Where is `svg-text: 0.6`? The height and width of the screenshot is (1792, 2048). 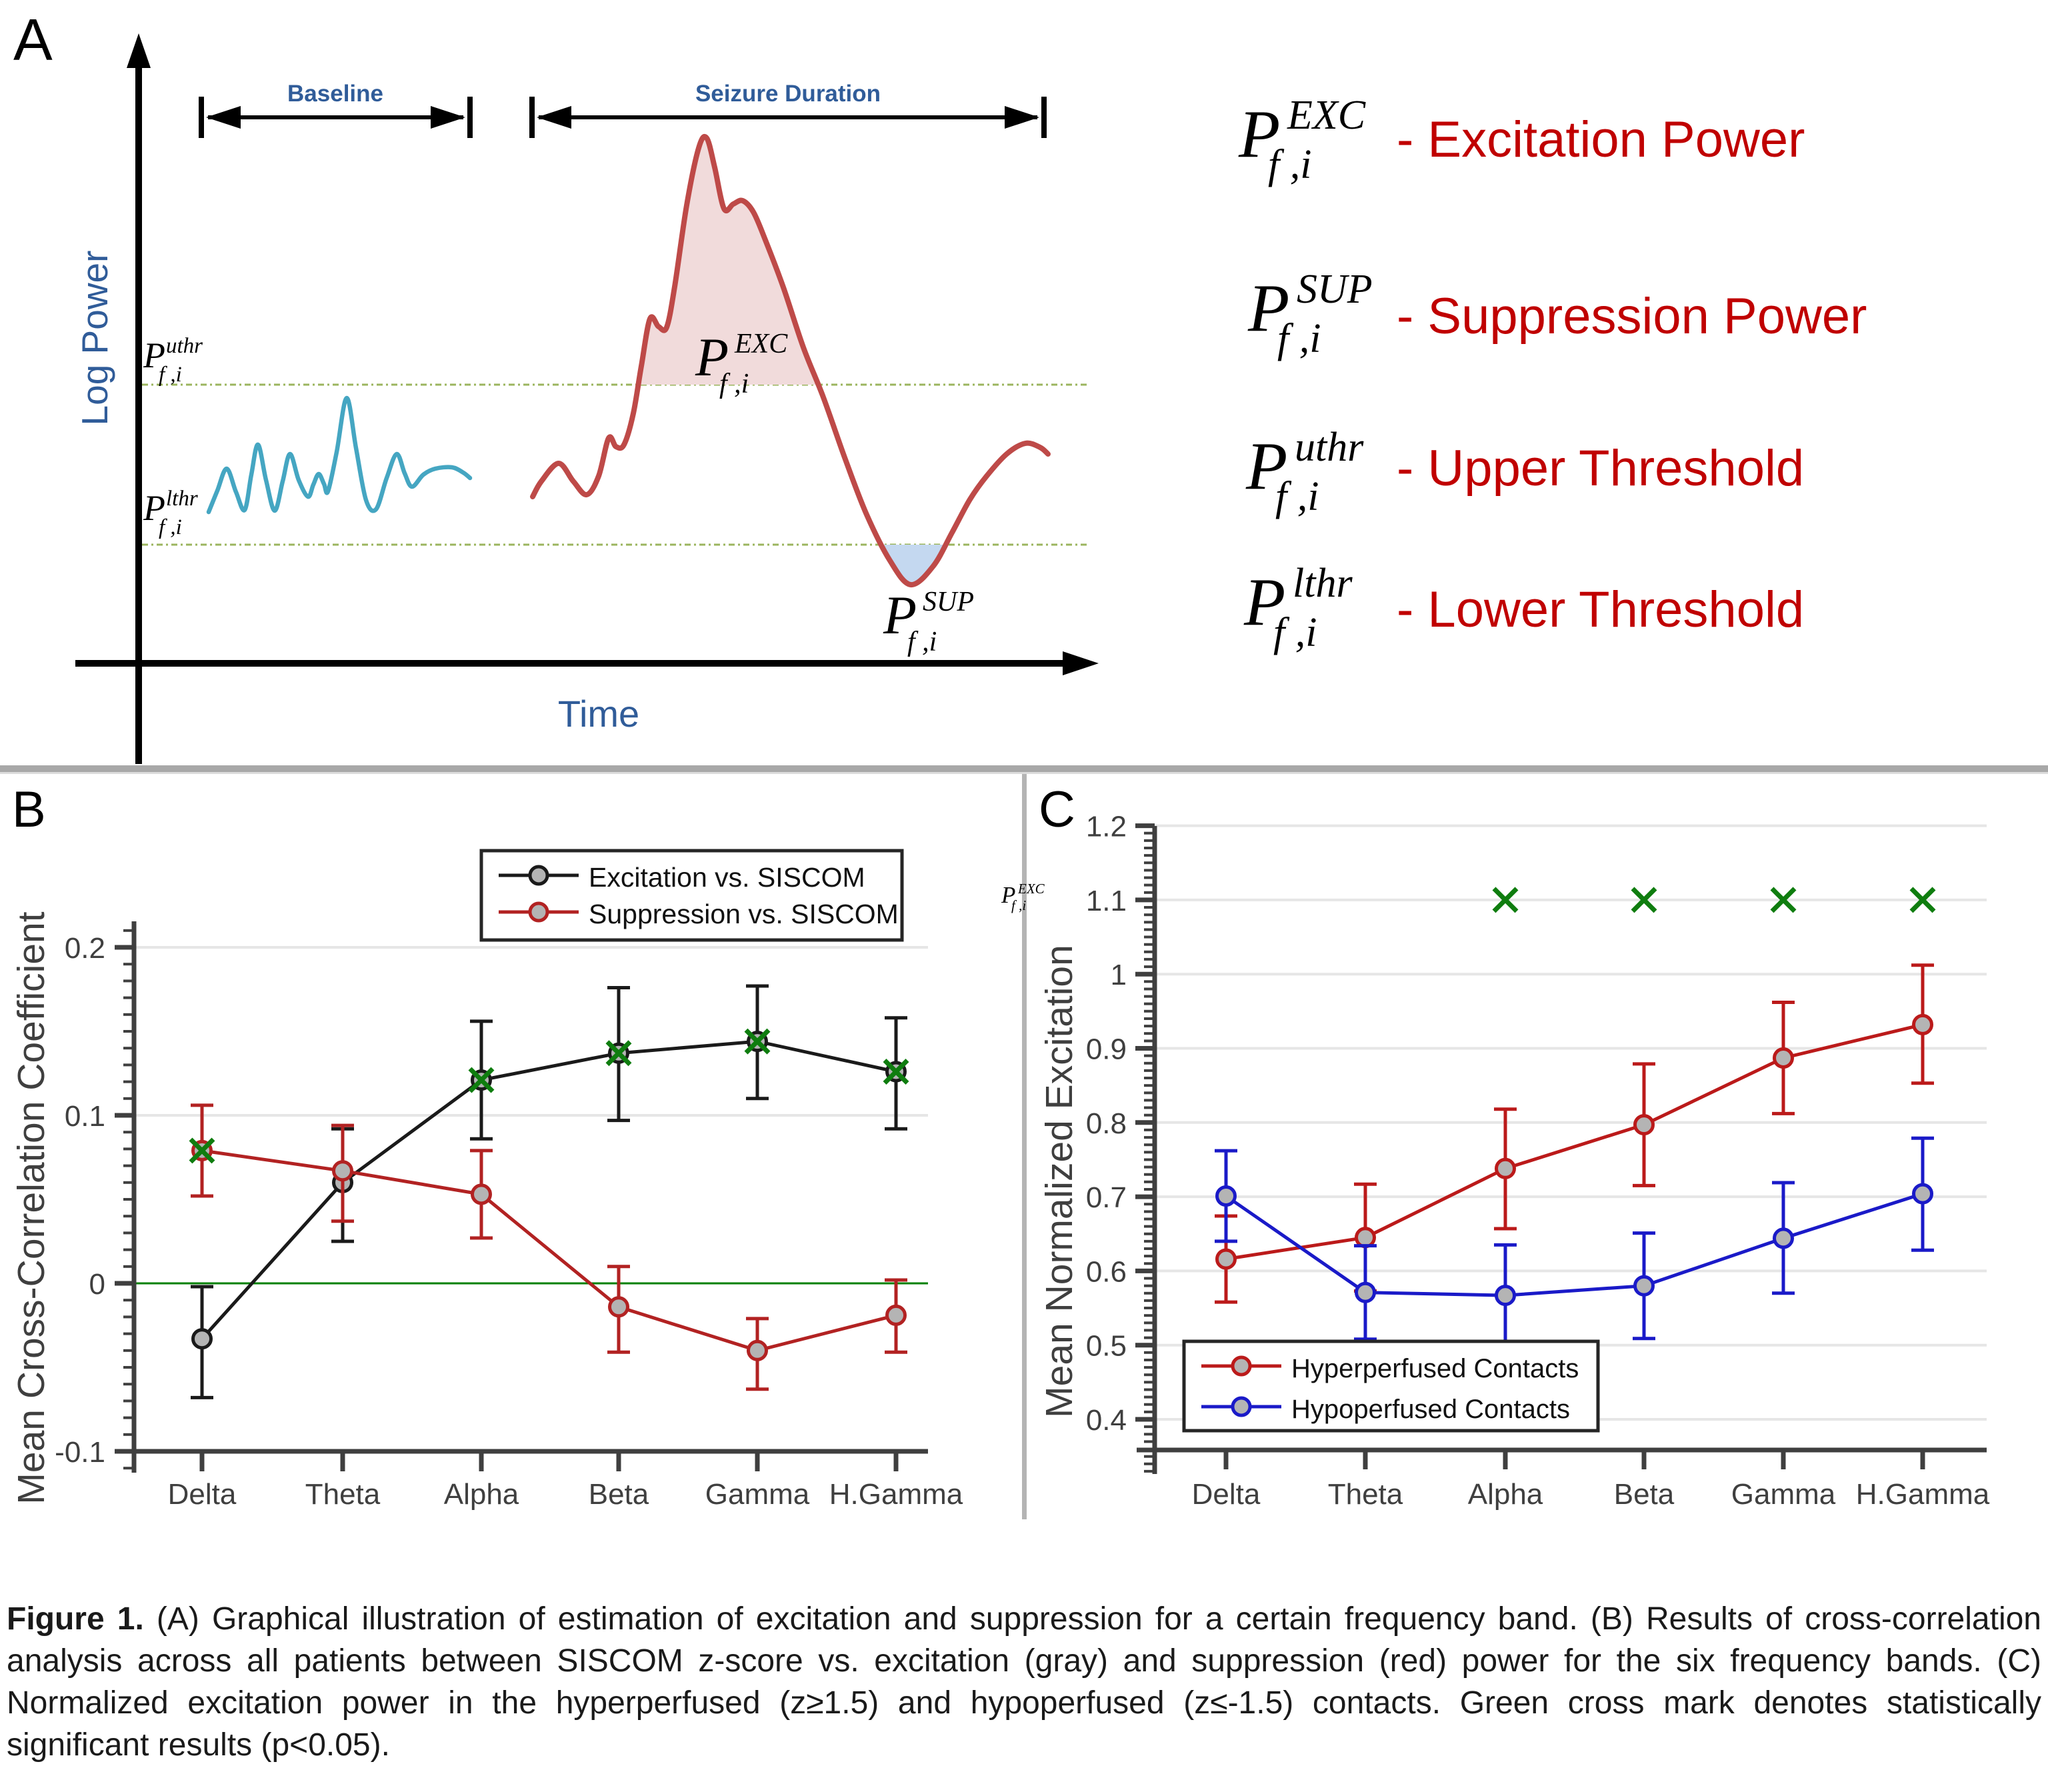 svg-text: 0.6 is located at coordinates (1106, 1271).